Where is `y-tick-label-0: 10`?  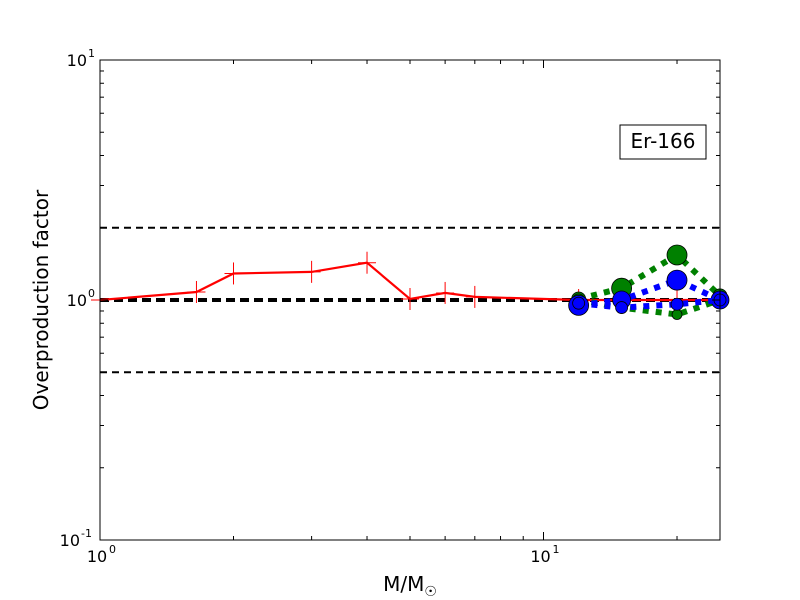
y-tick-label-0: 10 is located at coordinates (70, 540).